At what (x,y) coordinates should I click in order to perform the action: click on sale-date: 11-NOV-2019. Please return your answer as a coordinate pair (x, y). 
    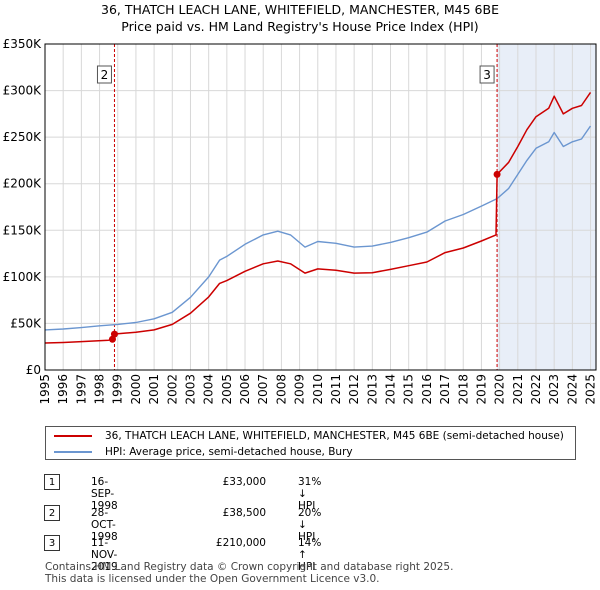
    Looking at the image, I should click on (104, 555).